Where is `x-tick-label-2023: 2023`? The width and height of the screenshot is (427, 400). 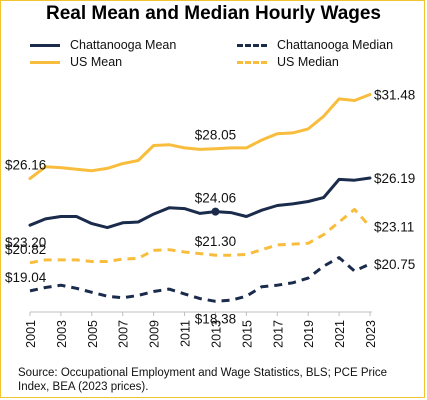
x-tick-label-2023: 2023 is located at coordinates (371, 334).